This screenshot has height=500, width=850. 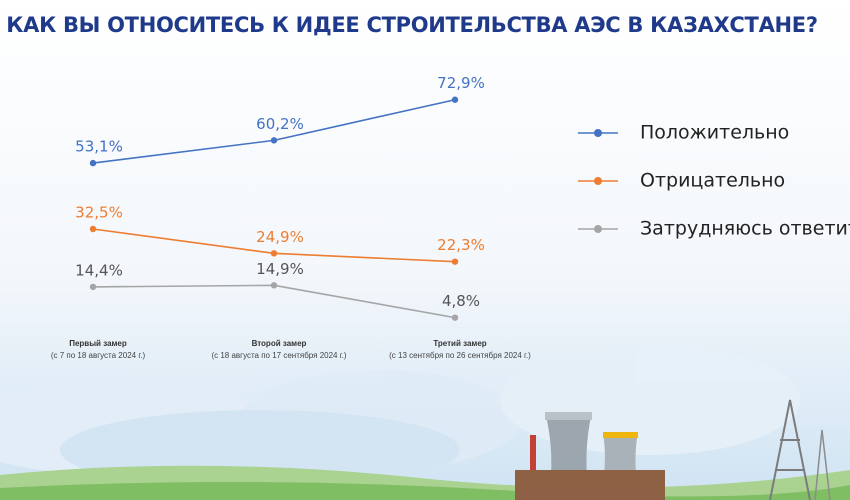 What do you see at coordinates (280, 124) in the screenshot?
I see `data-label: 60,2%` at bounding box center [280, 124].